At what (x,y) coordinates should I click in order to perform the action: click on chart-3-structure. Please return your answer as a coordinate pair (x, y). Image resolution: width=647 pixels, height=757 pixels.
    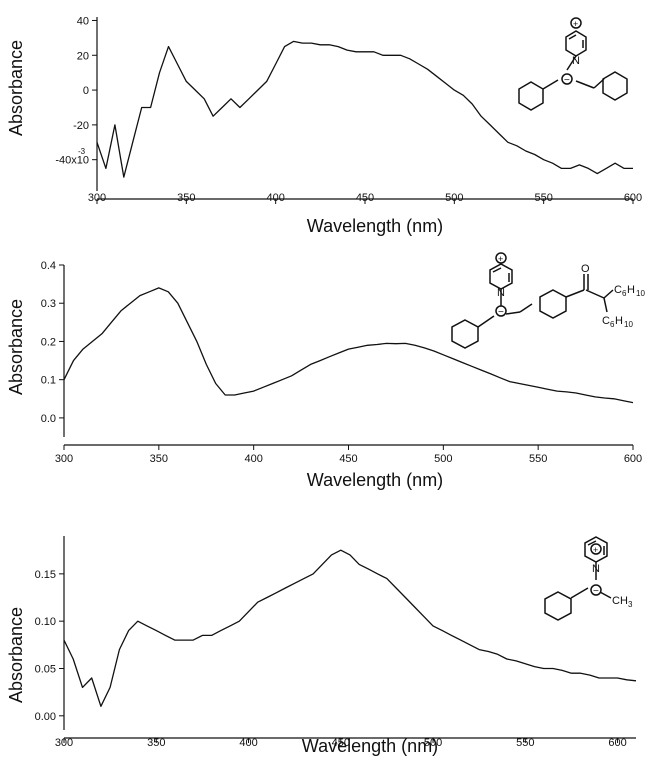
    Looking at the image, I should click on (578, 578).